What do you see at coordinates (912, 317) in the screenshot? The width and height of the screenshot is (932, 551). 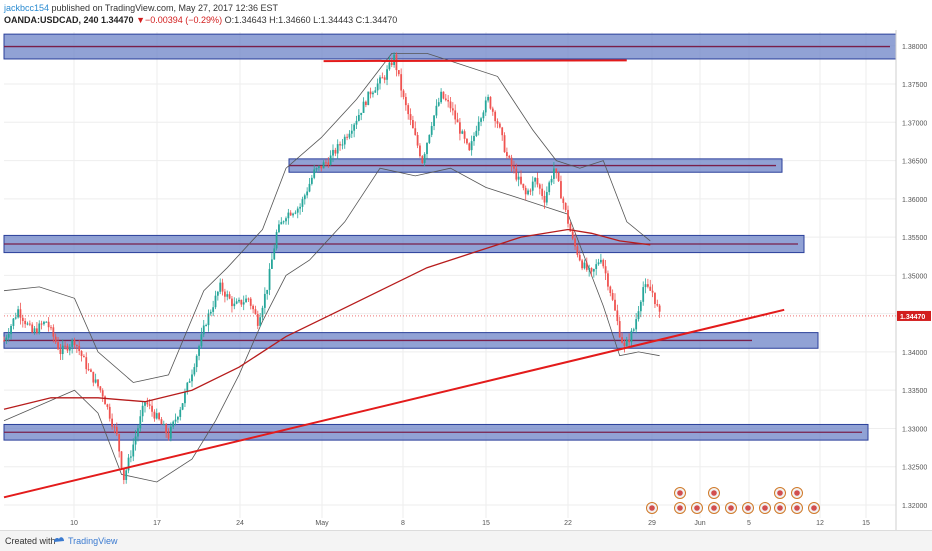 I see `last-price-label: 1.34470` at bounding box center [912, 317].